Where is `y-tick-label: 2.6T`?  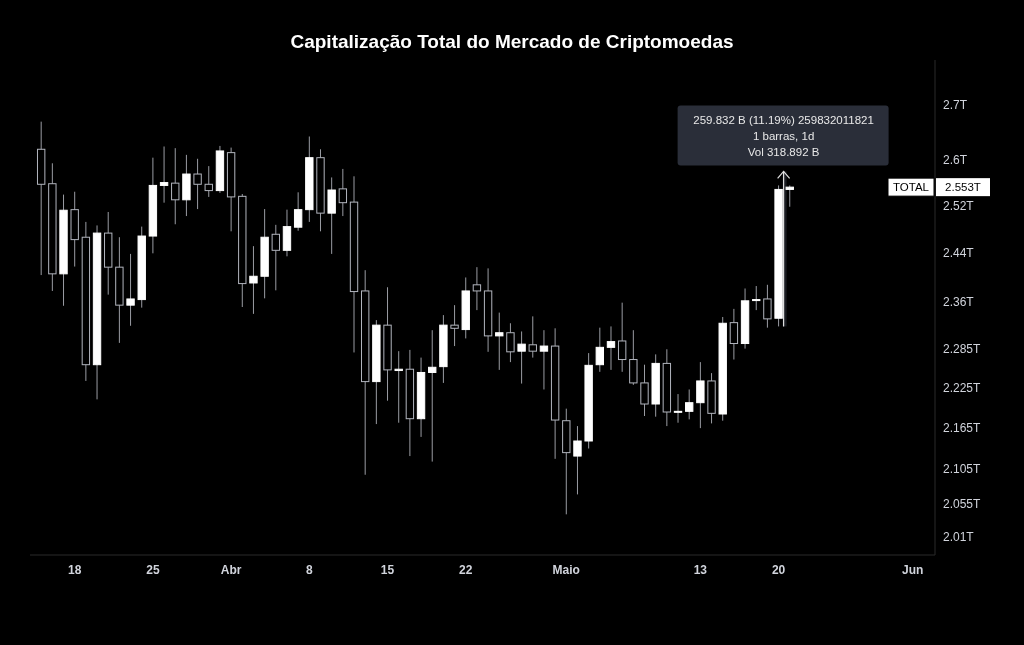 y-tick-label: 2.6T is located at coordinates (955, 160).